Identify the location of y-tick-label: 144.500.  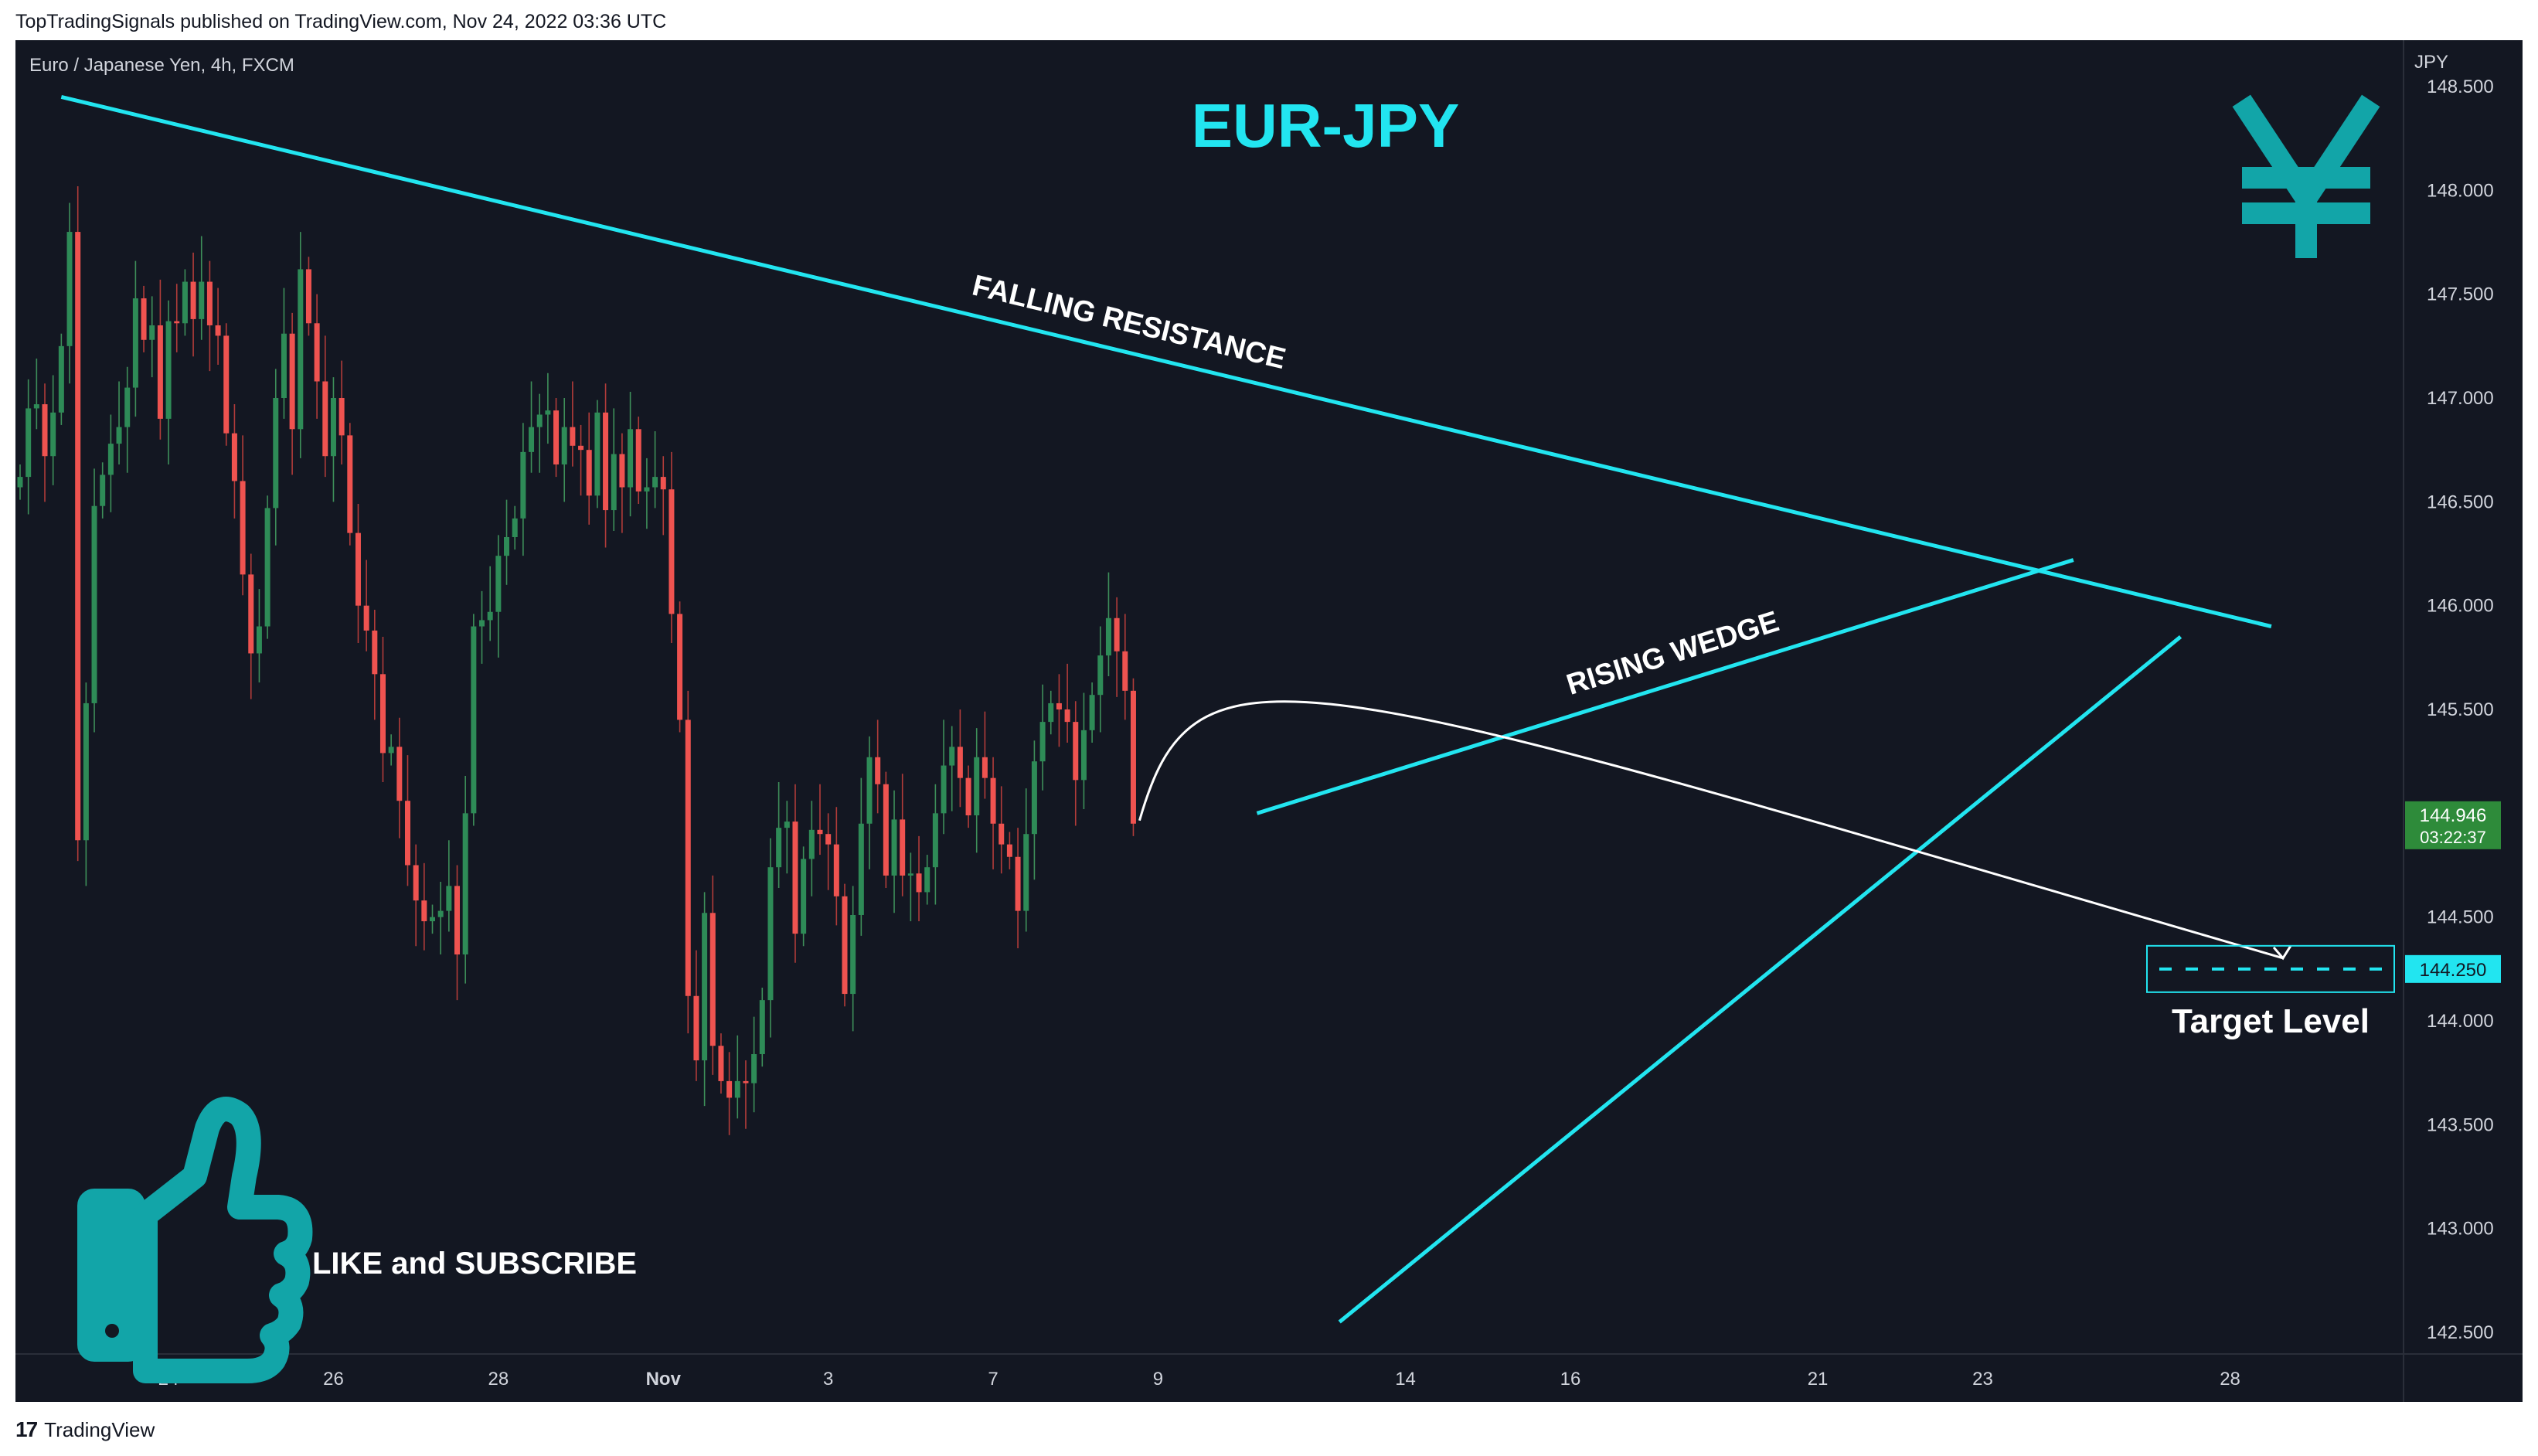
(2461, 917).